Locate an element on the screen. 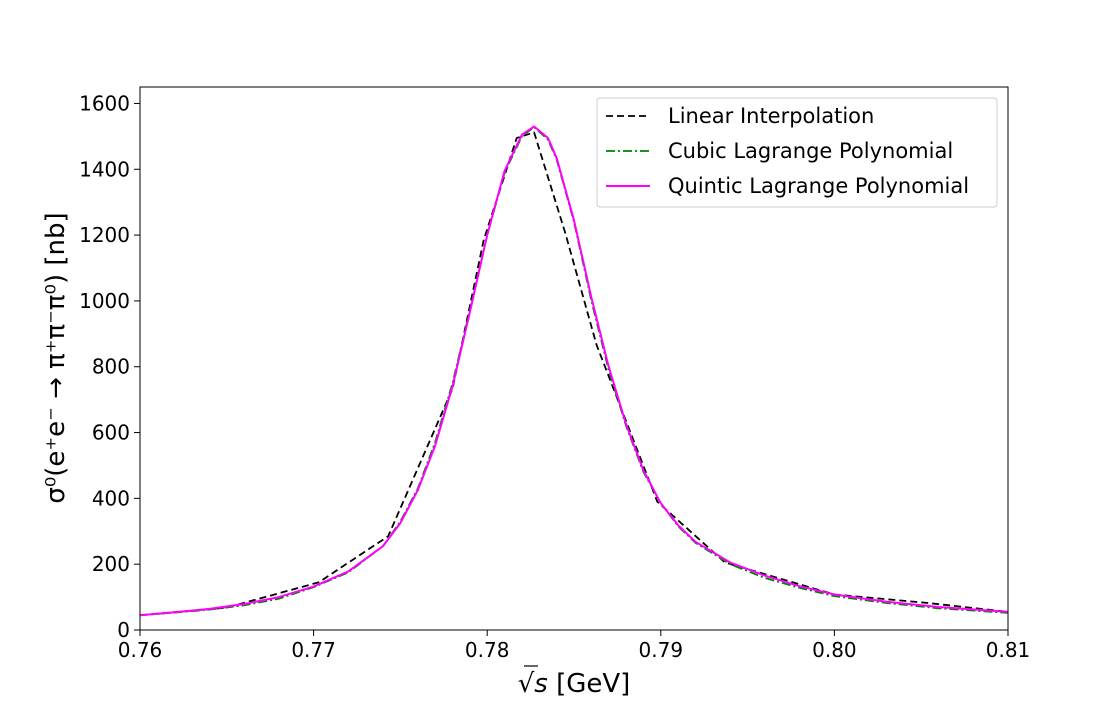  x-axis-label: √s [GeV] is located at coordinates (574, 684).